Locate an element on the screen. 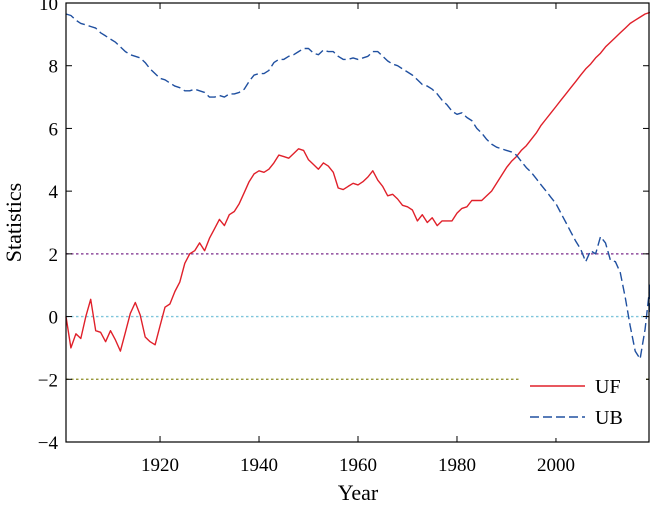 This screenshot has height=507, width=650. legend-label-ub: UB is located at coordinates (609, 418).